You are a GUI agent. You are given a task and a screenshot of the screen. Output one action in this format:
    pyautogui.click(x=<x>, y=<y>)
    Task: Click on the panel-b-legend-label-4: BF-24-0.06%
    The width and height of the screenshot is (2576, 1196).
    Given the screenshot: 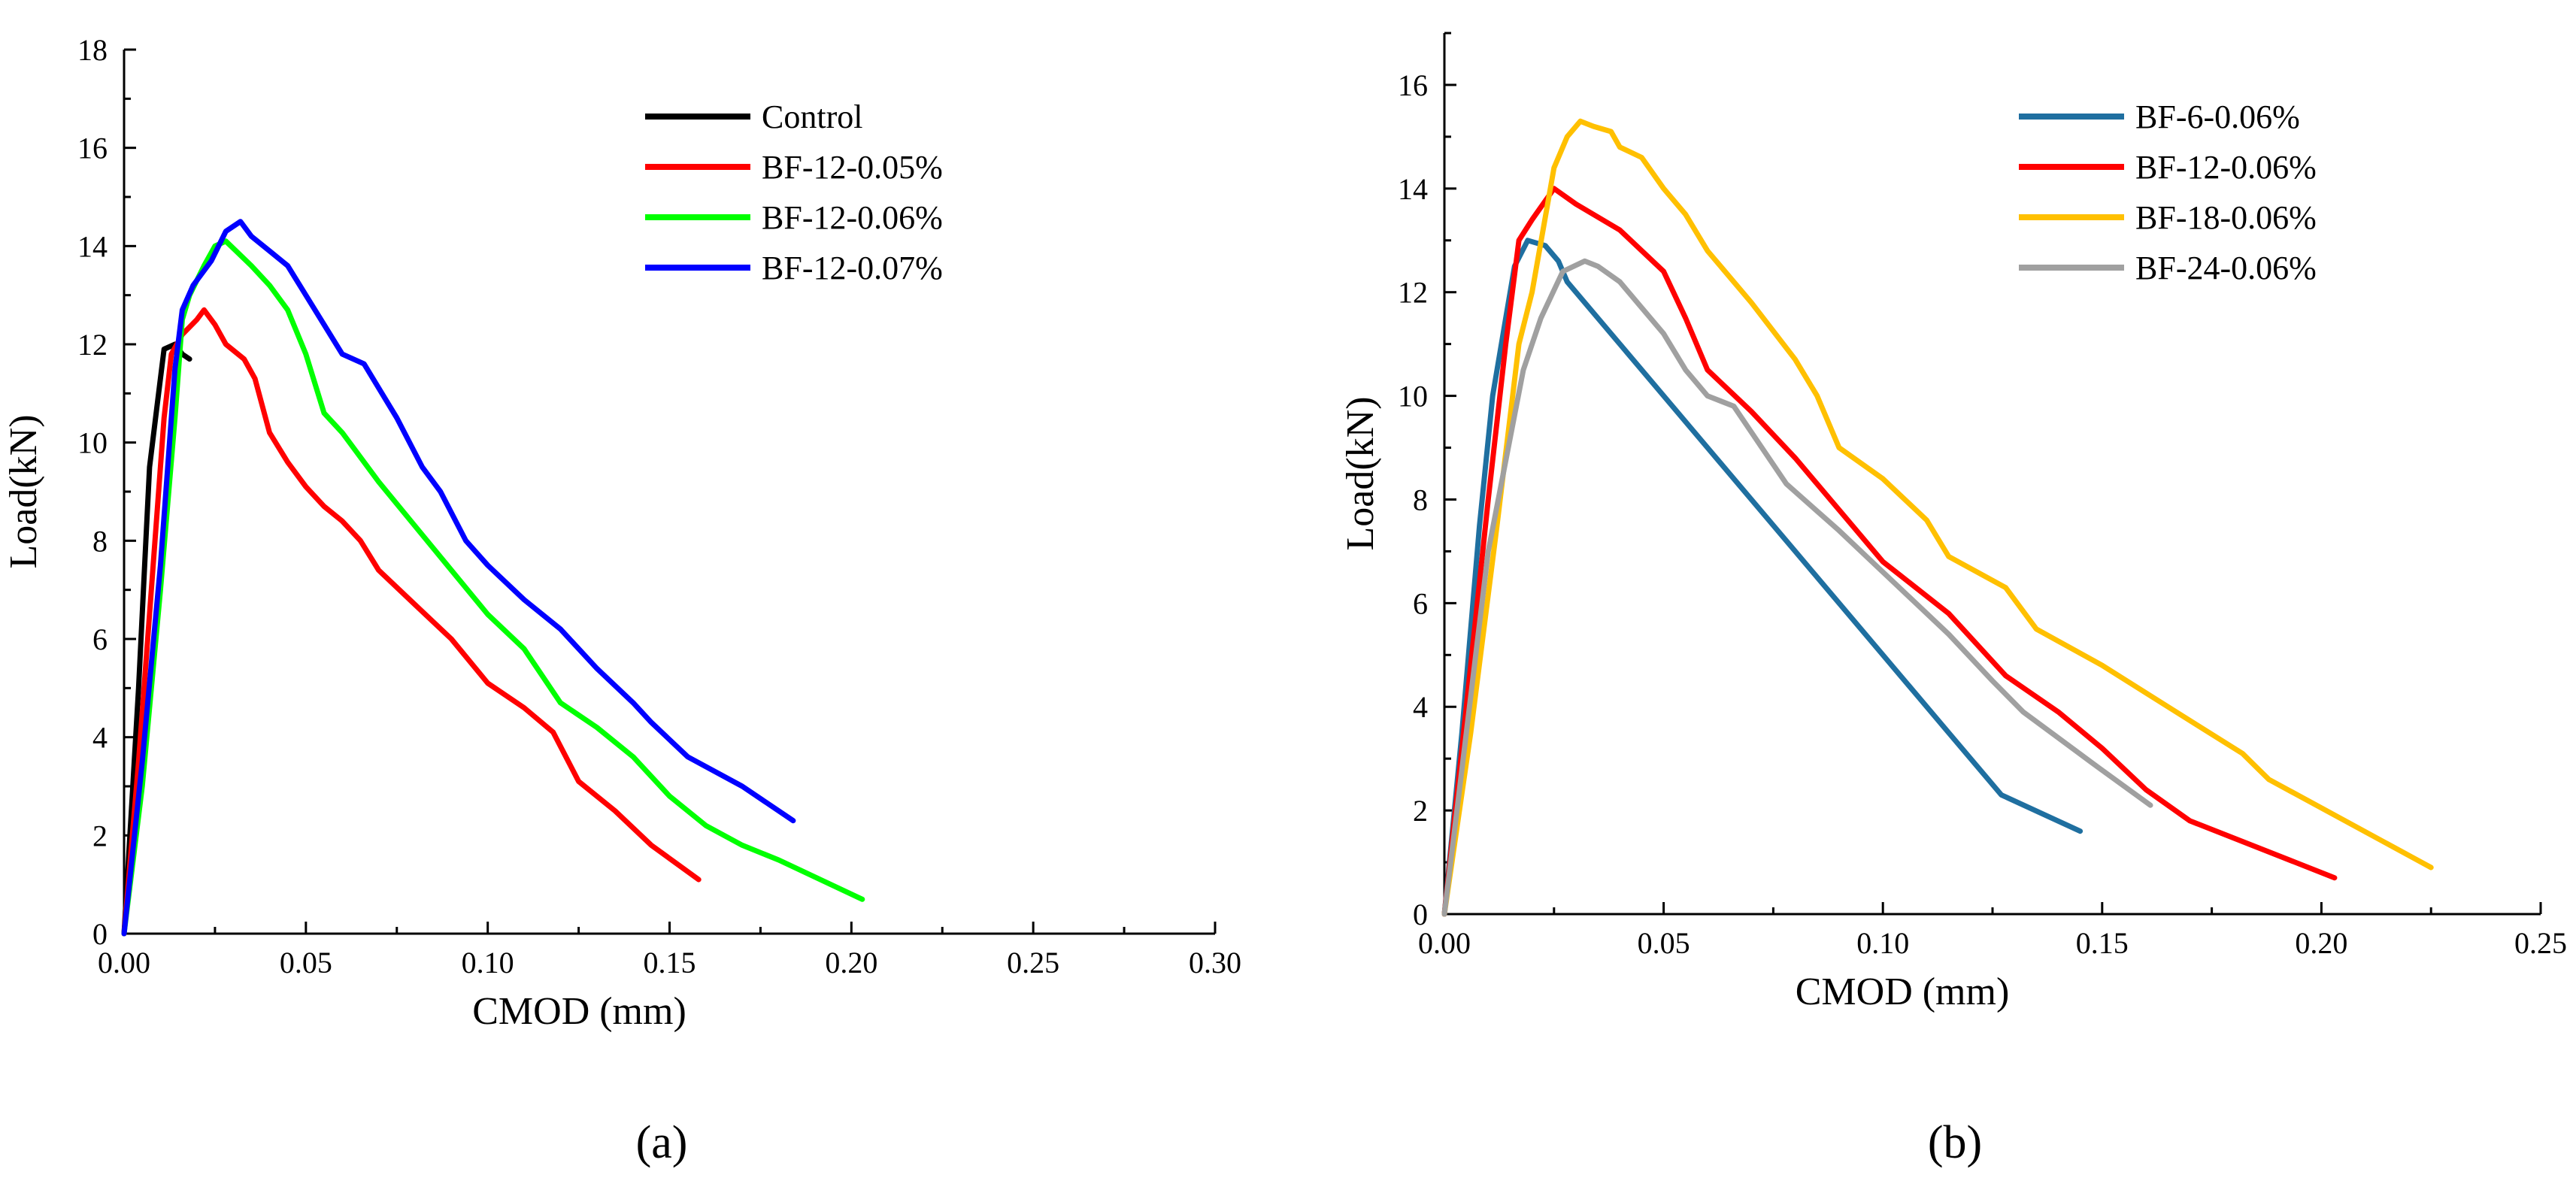 What is the action you would take?
    pyautogui.click(x=2226, y=268)
    